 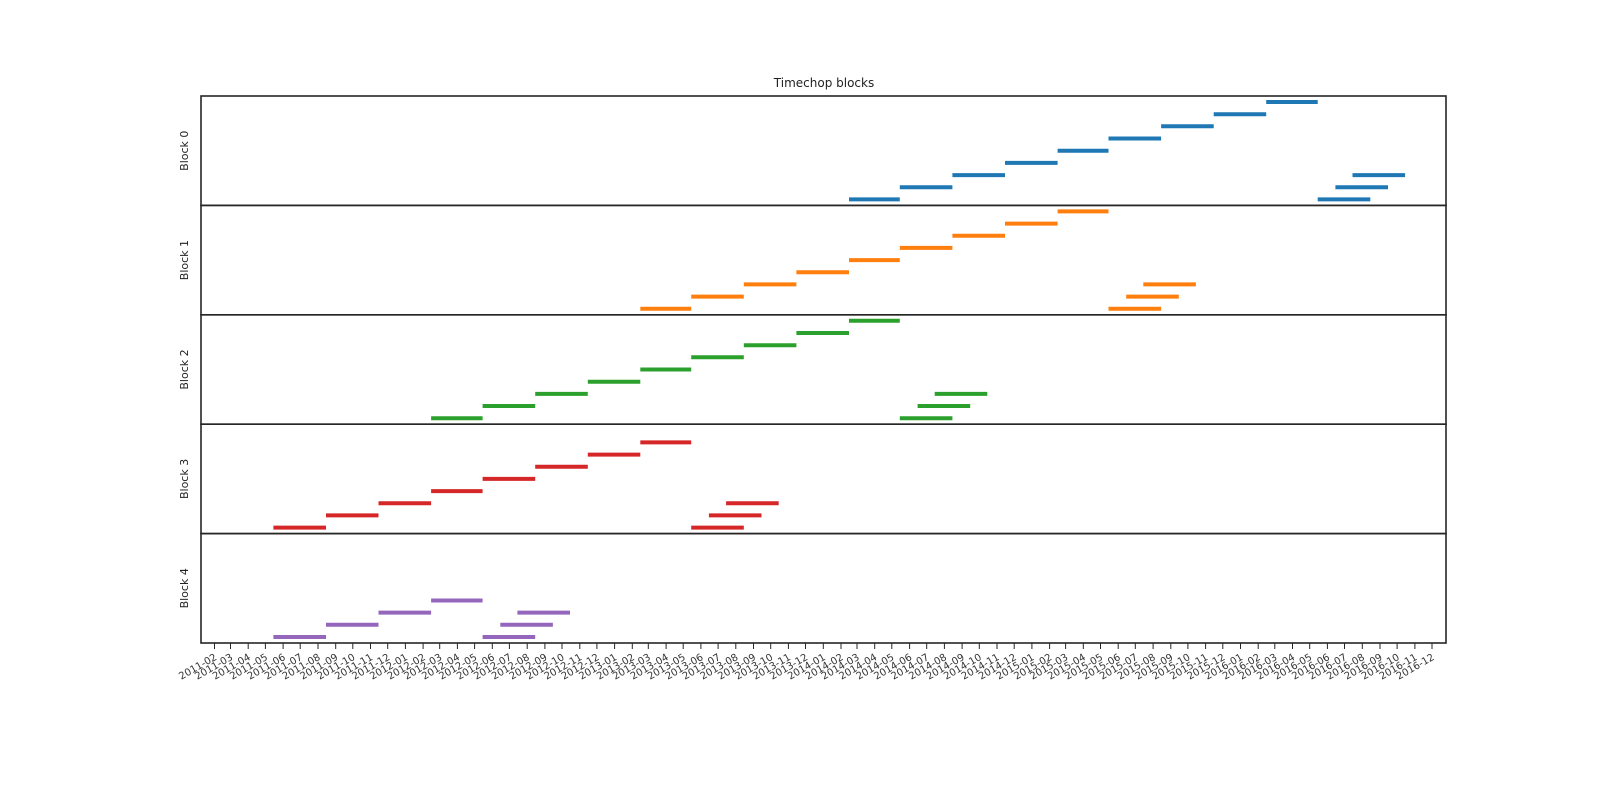 What do you see at coordinates (184, 151) in the screenshot?
I see `block-label-0: Block 0` at bounding box center [184, 151].